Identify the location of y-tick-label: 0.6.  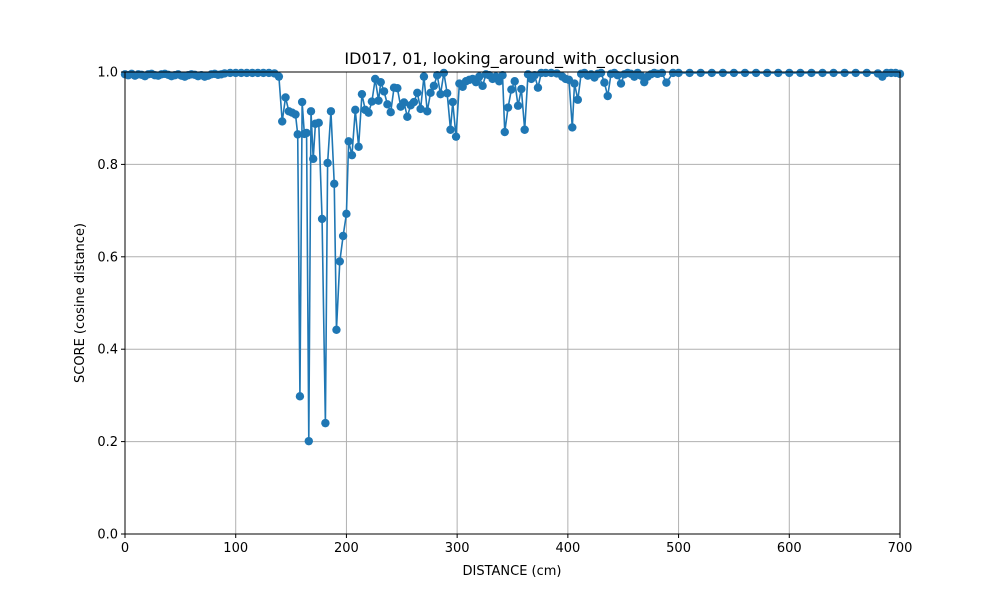
(107, 257).